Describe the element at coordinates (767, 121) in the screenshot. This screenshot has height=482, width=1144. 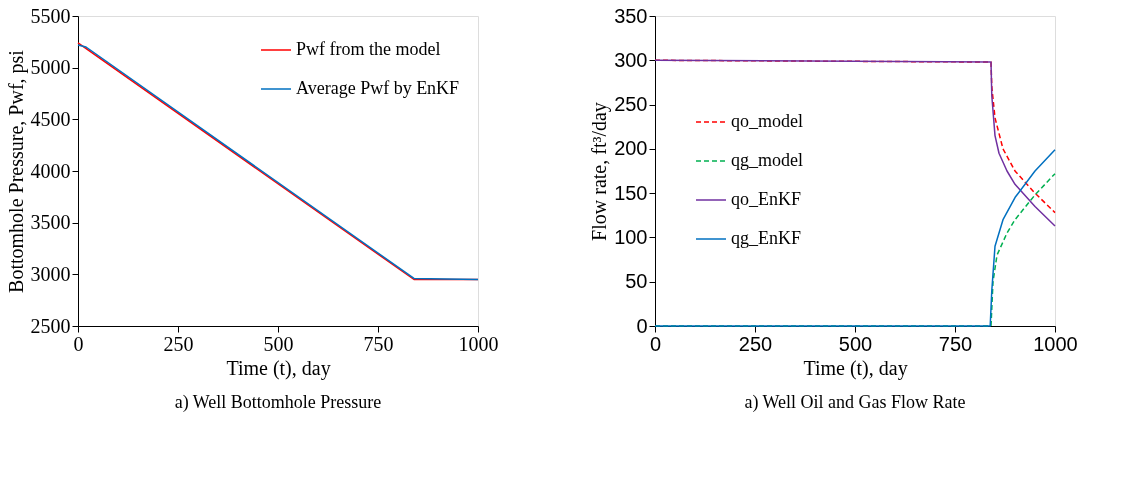
I see `legend-label: qo_model` at that location.